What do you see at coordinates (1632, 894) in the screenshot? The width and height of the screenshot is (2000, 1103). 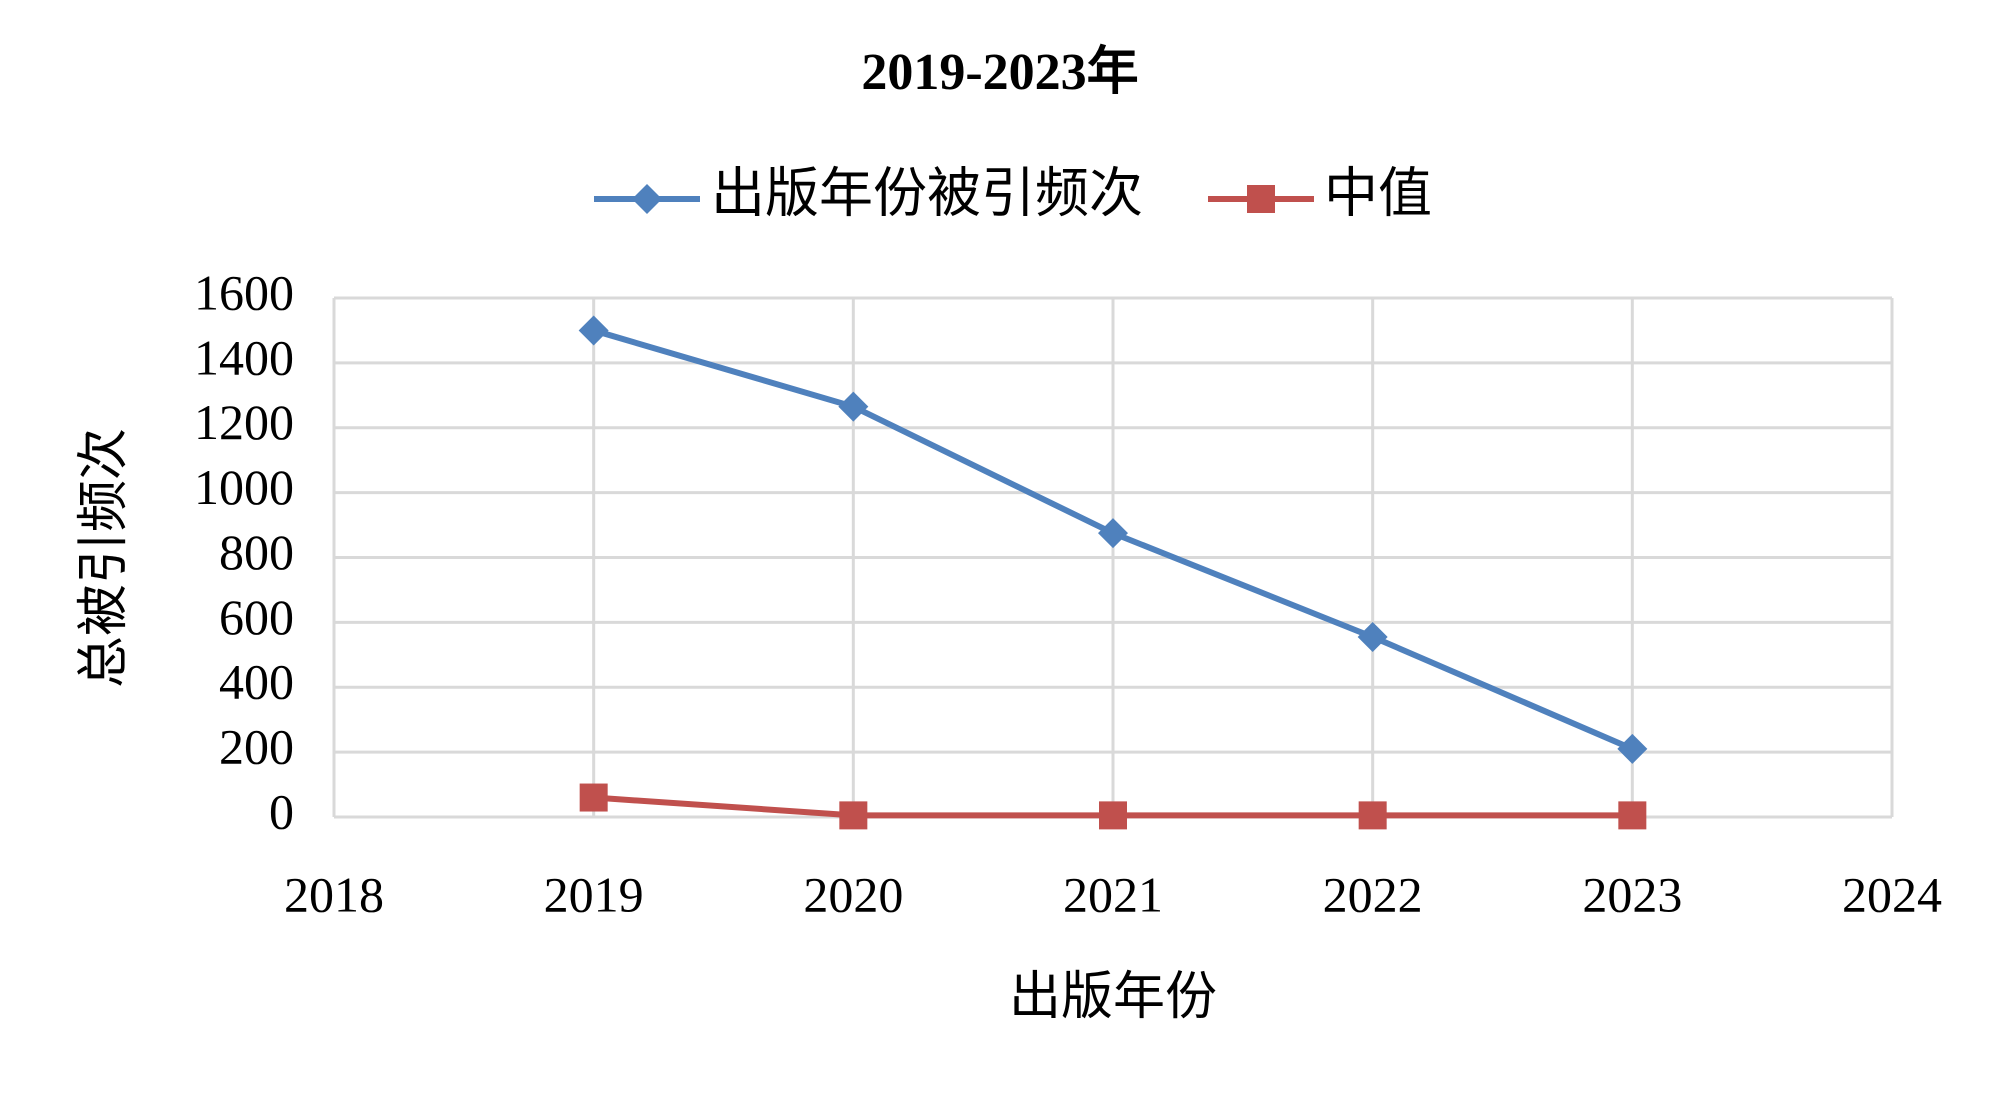 I see `x-tick-label: 2023` at bounding box center [1632, 894].